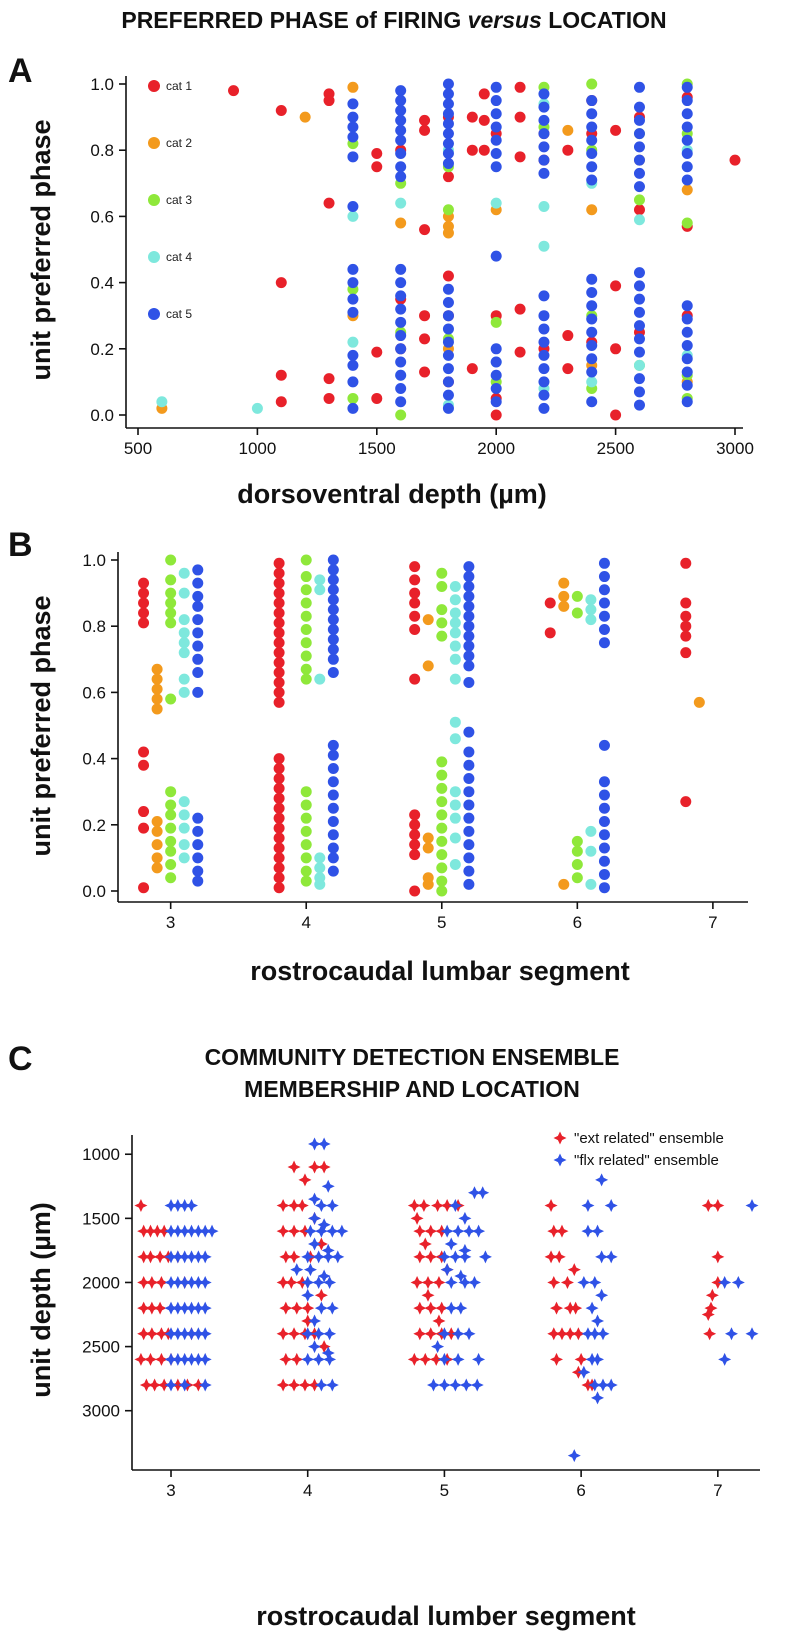  Describe the element at coordinates (154, 257) in the screenshot. I see `legend-marker` at that location.